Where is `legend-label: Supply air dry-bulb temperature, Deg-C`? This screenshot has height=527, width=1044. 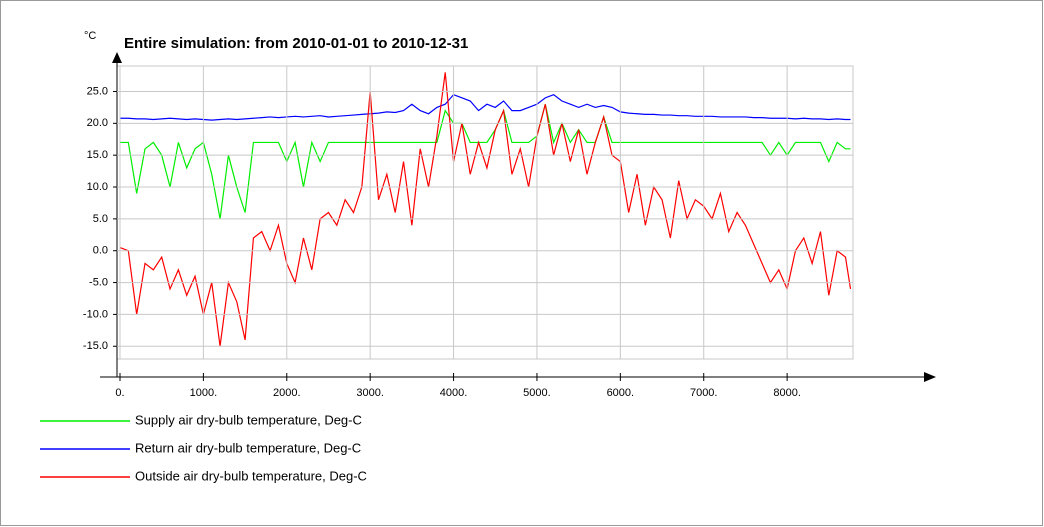
legend-label: Supply air dry-bulb temperature, Deg-C is located at coordinates (248, 419).